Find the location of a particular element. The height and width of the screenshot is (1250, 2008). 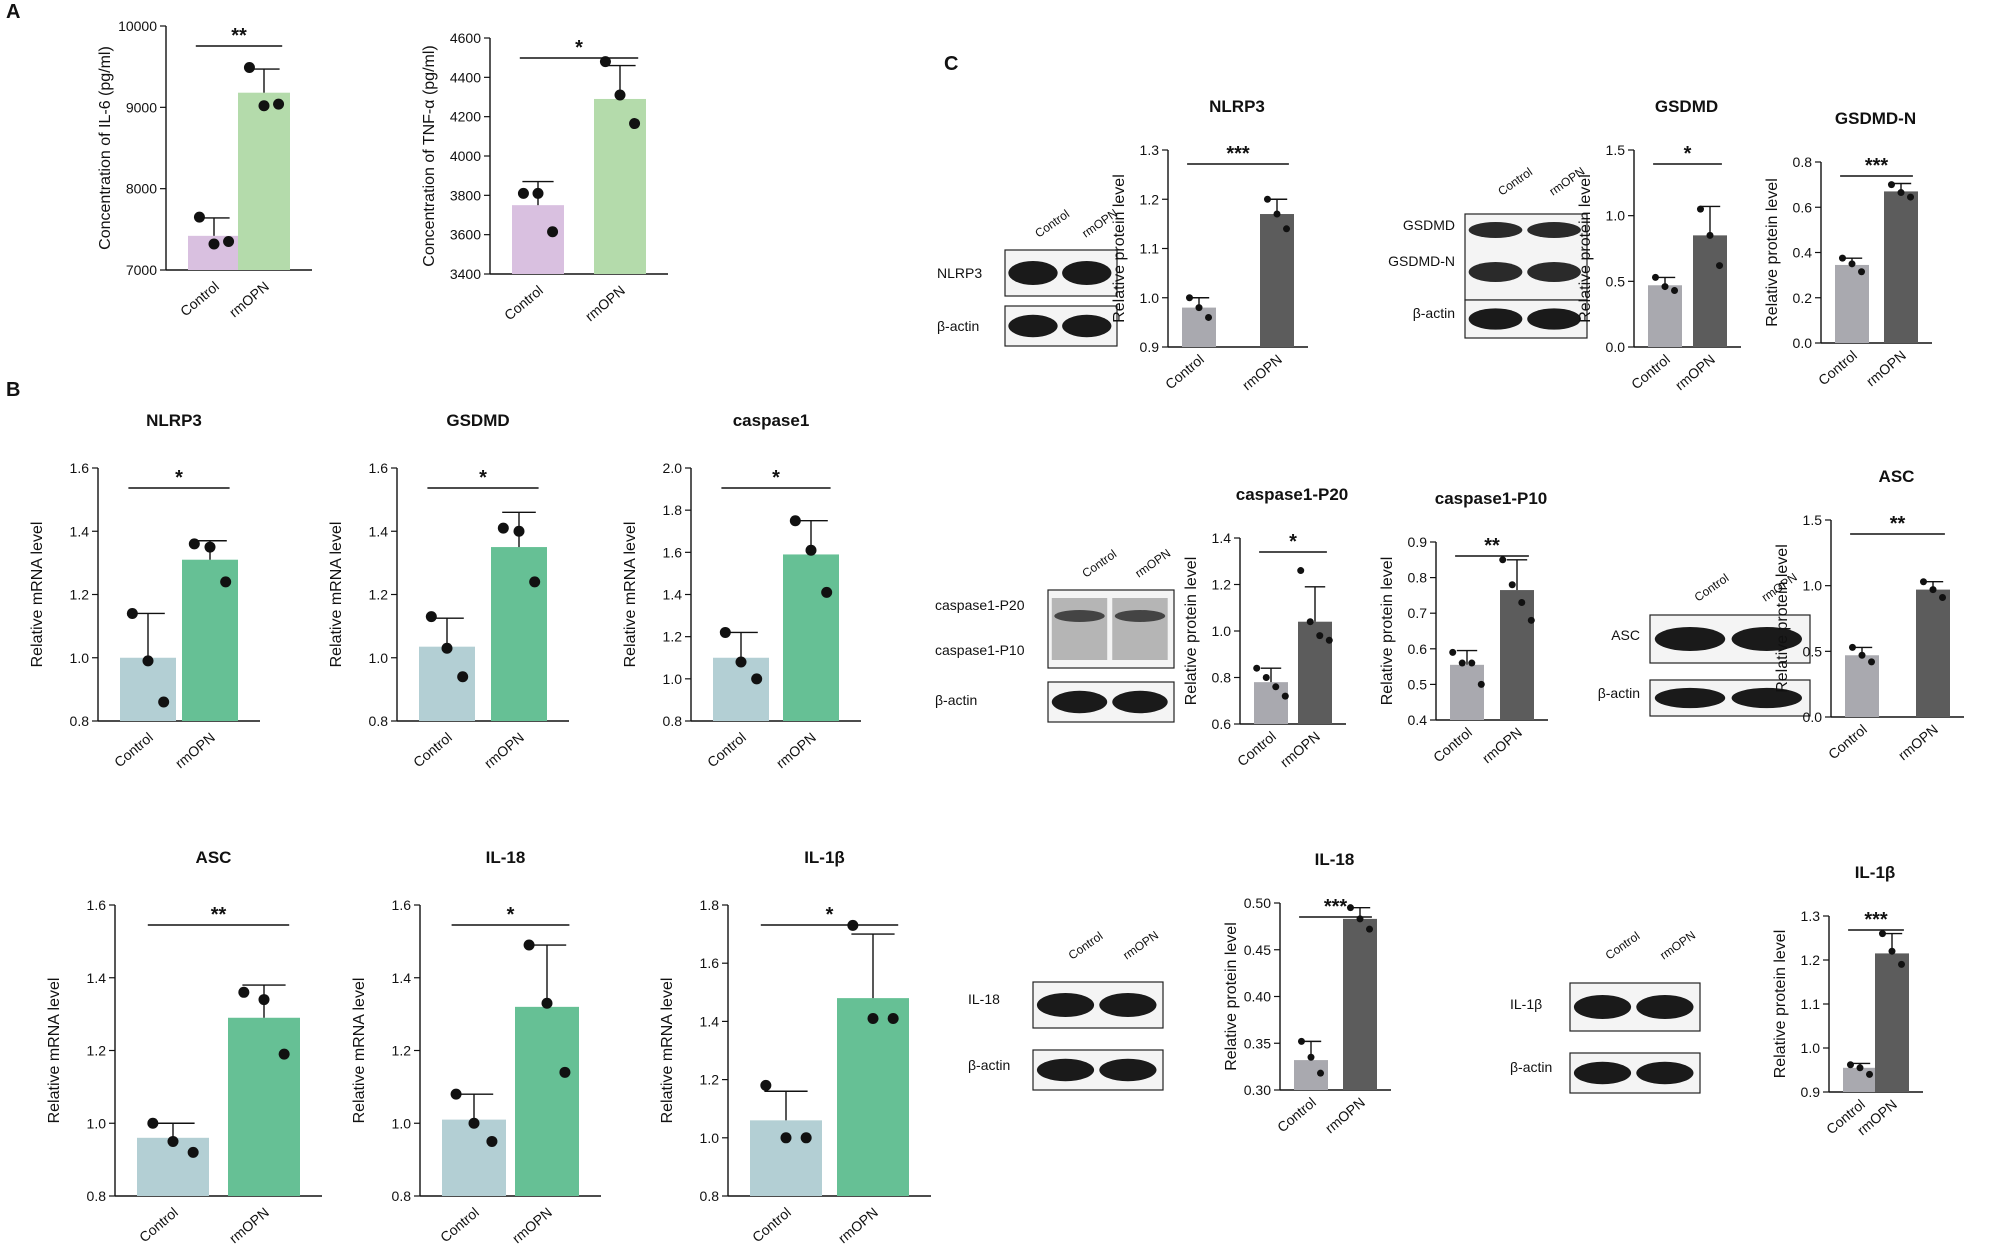

significance-stars: ** is located at coordinates (1492, 546).